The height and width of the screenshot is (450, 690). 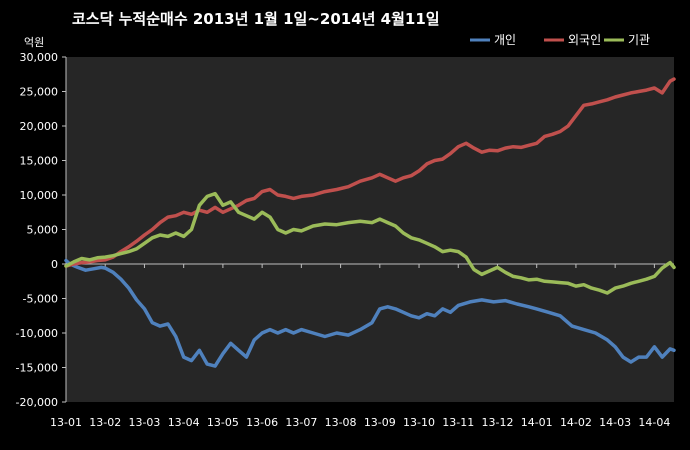 I want to click on x-tick-label: 14-02, so click(x=576, y=422).